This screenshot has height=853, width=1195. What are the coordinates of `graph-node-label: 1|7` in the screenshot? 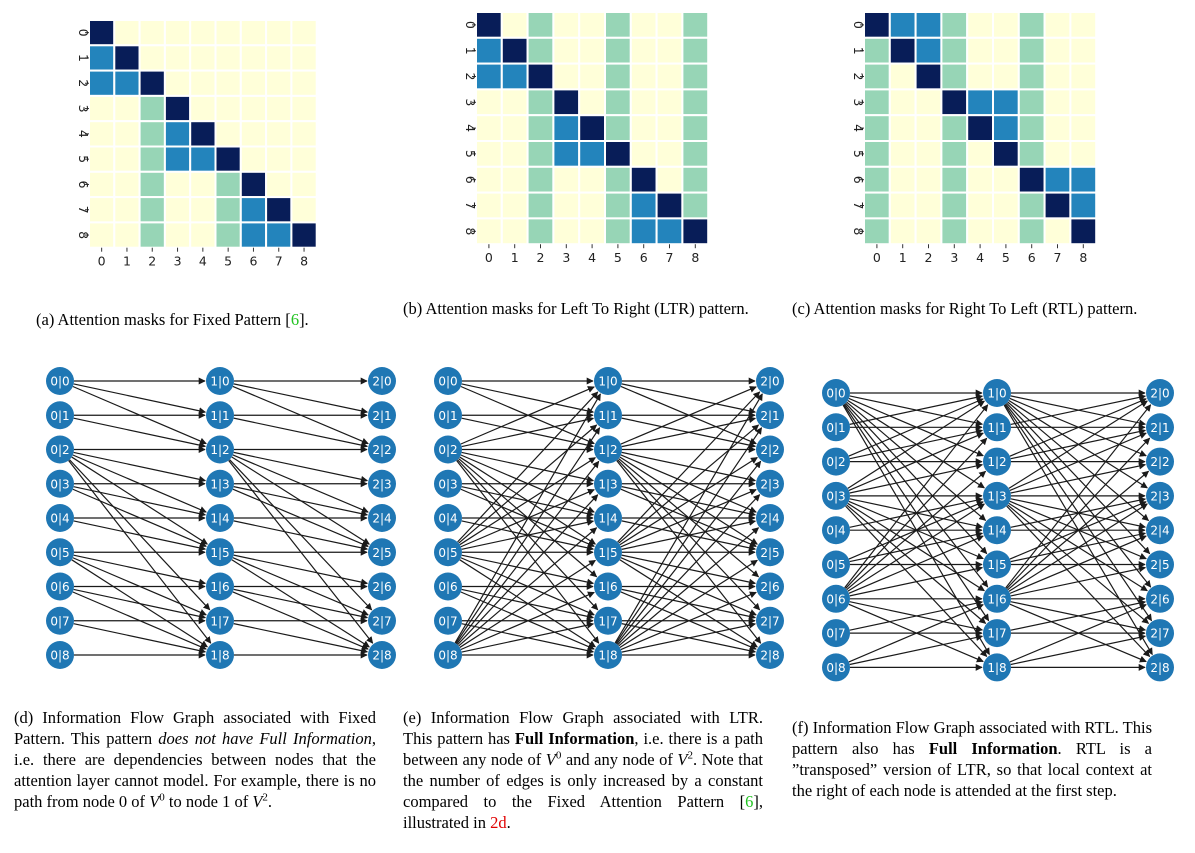 It's located at (607, 621).